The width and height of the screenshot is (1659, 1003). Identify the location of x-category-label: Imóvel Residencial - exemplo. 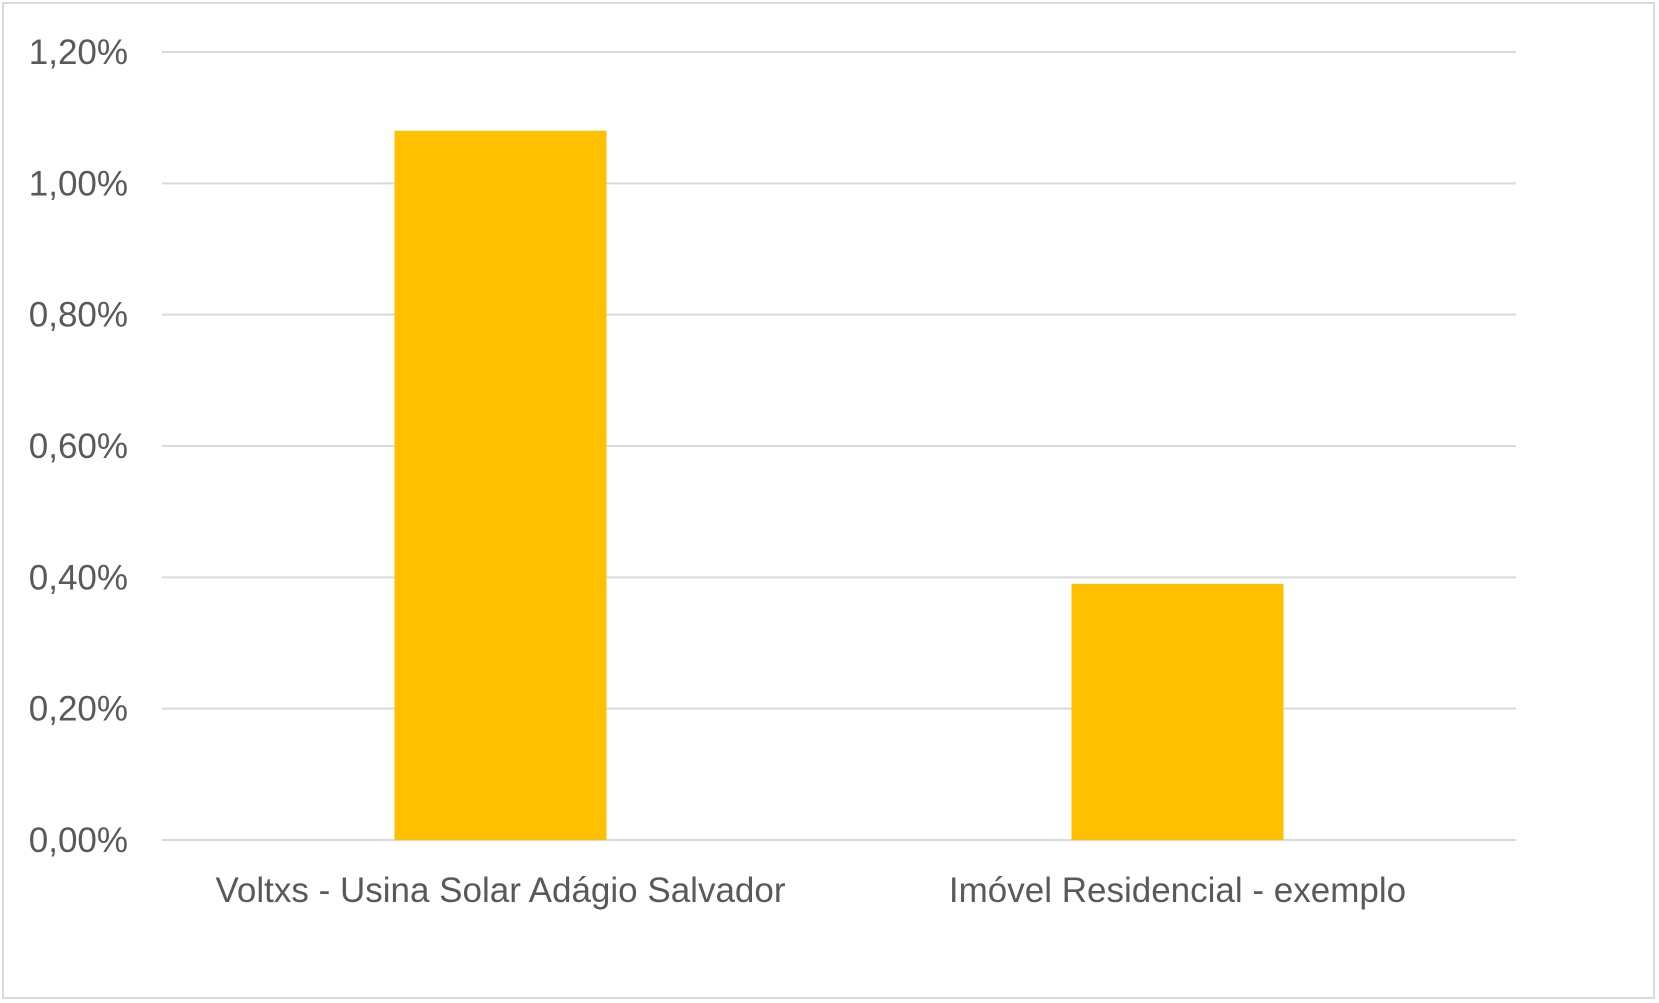
(1177, 890).